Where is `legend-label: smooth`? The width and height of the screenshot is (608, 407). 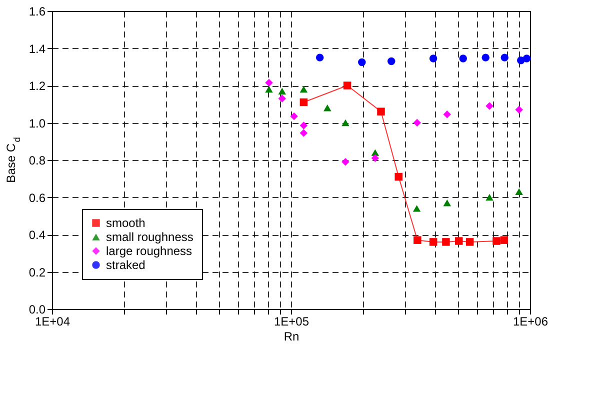 legend-label: smooth is located at coordinates (126, 223).